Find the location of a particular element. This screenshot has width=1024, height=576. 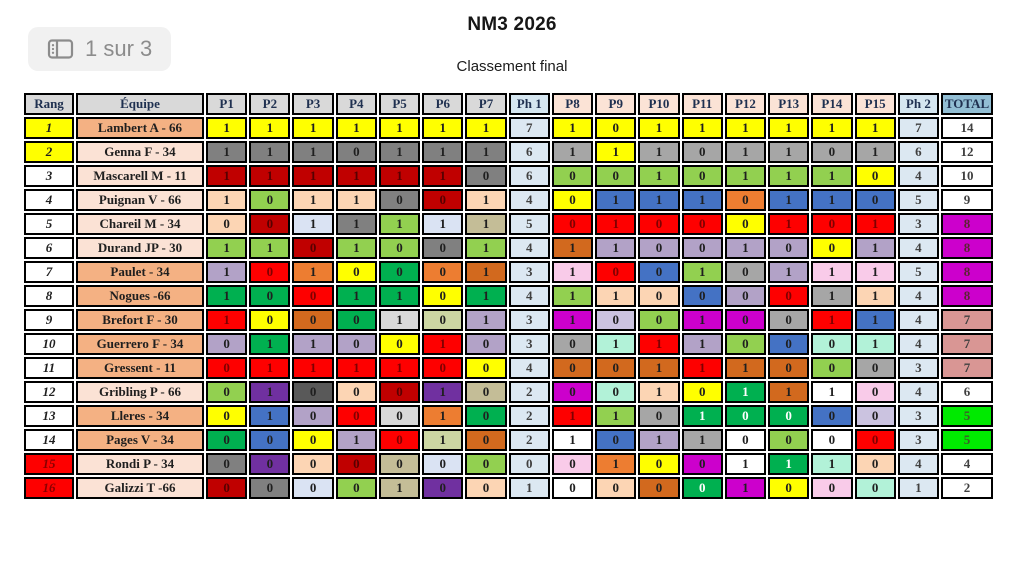

phase2-cell: 4 is located at coordinates (918, 392).